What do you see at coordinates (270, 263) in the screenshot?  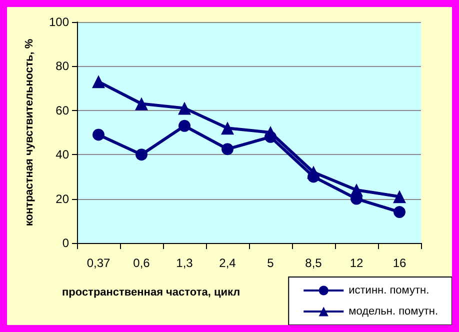 I see `x-tick-label: 5` at bounding box center [270, 263].